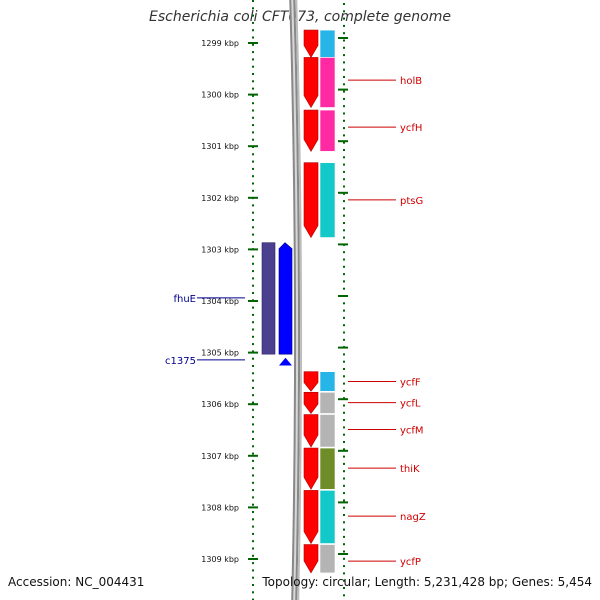 The image size is (600, 600). What do you see at coordinates (220, 404) in the screenshot?
I see `tick-label: 1306 kbp` at bounding box center [220, 404].